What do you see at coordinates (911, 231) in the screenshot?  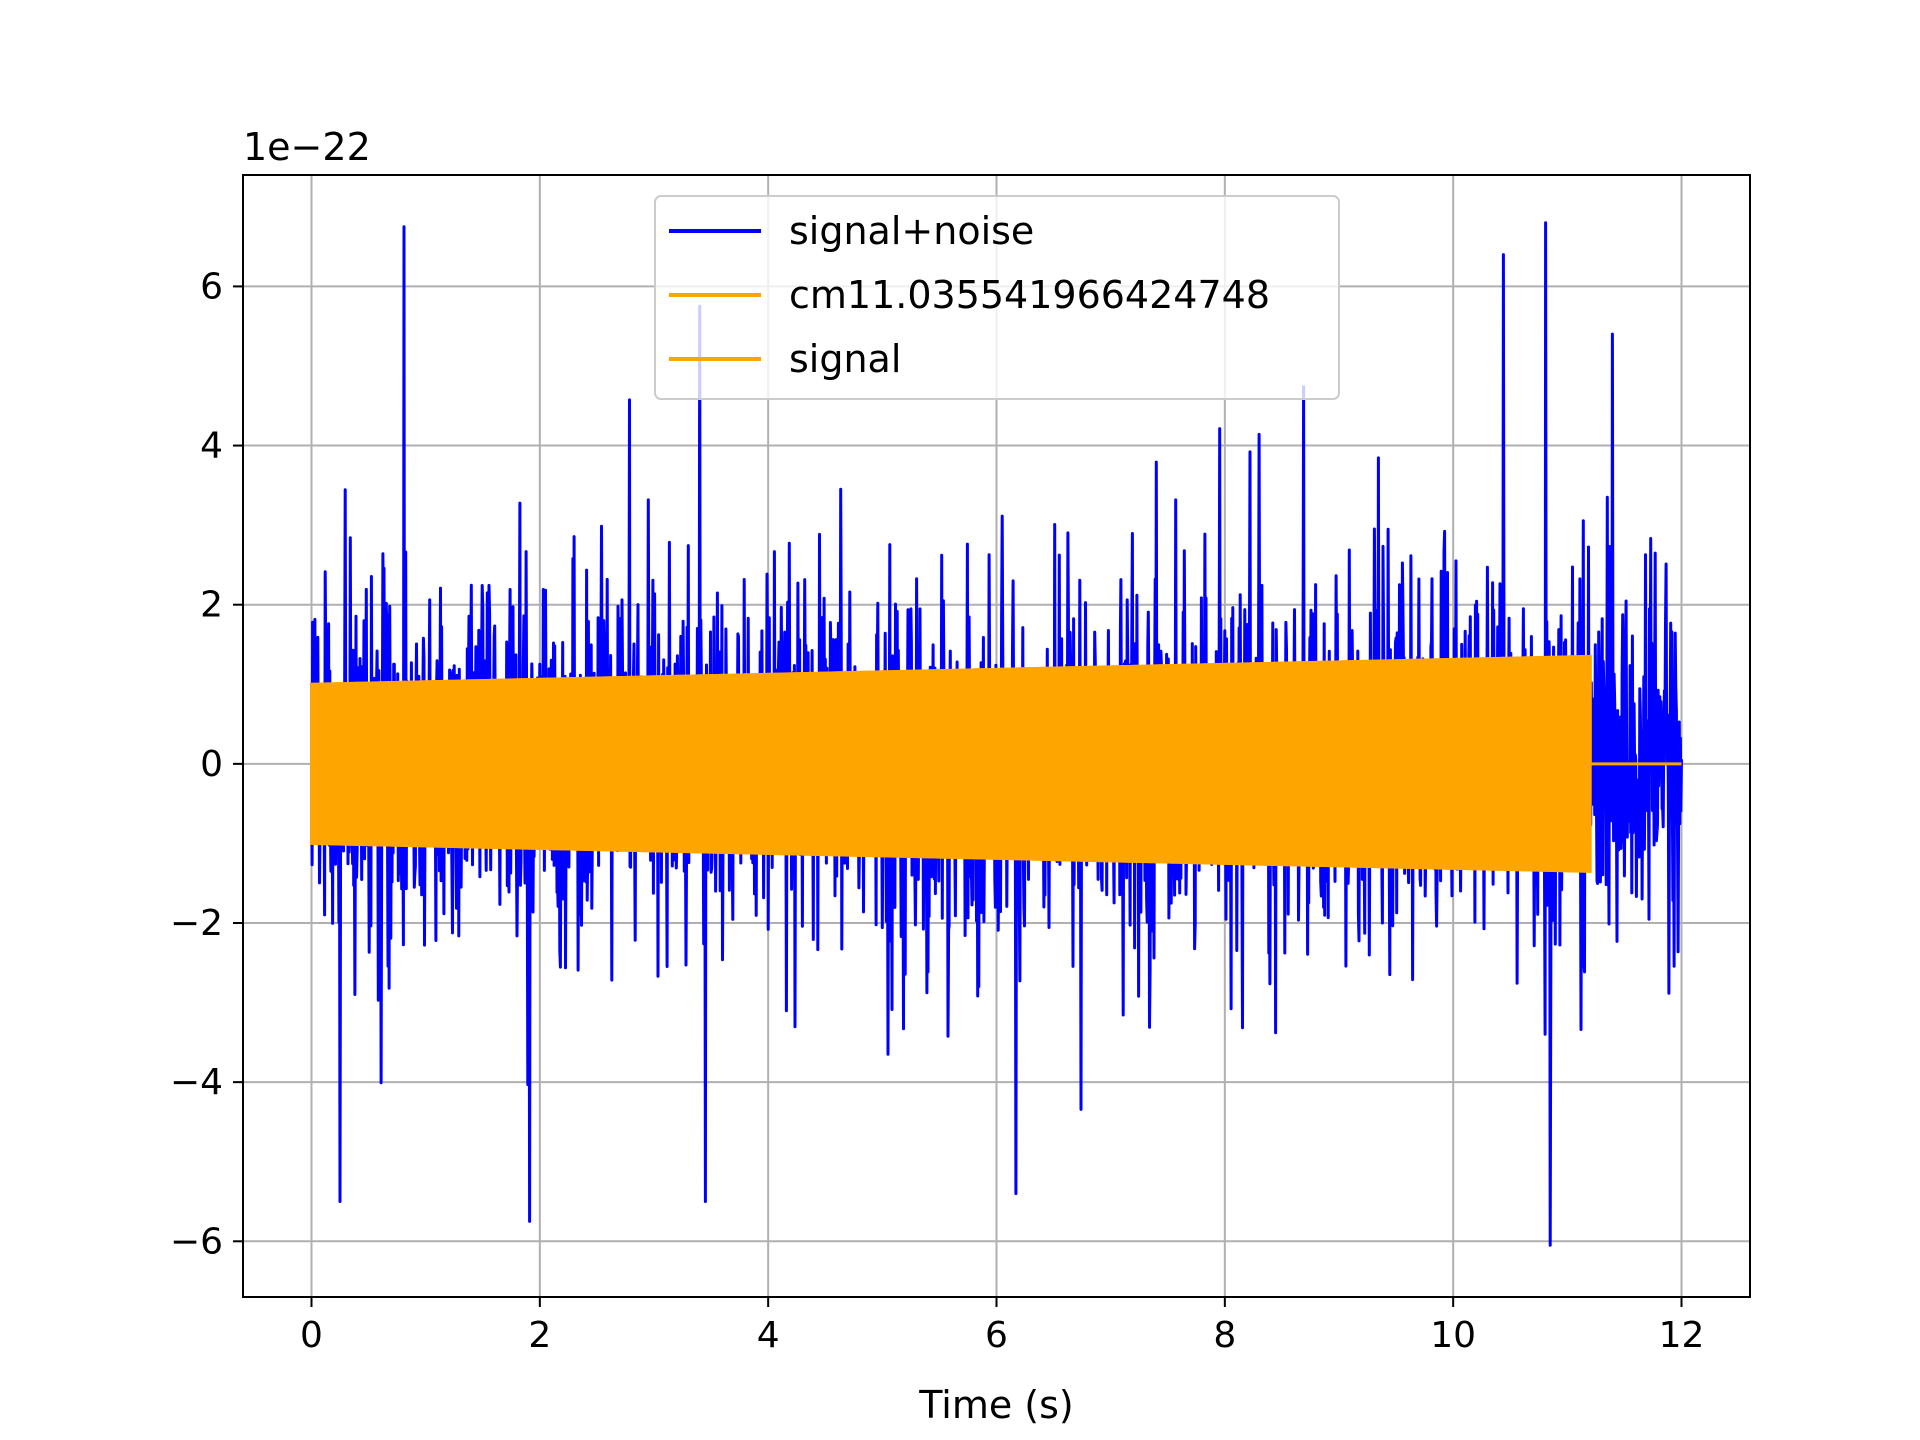 I see `legend-label-signal-noise: signal+noise` at bounding box center [911, 231].